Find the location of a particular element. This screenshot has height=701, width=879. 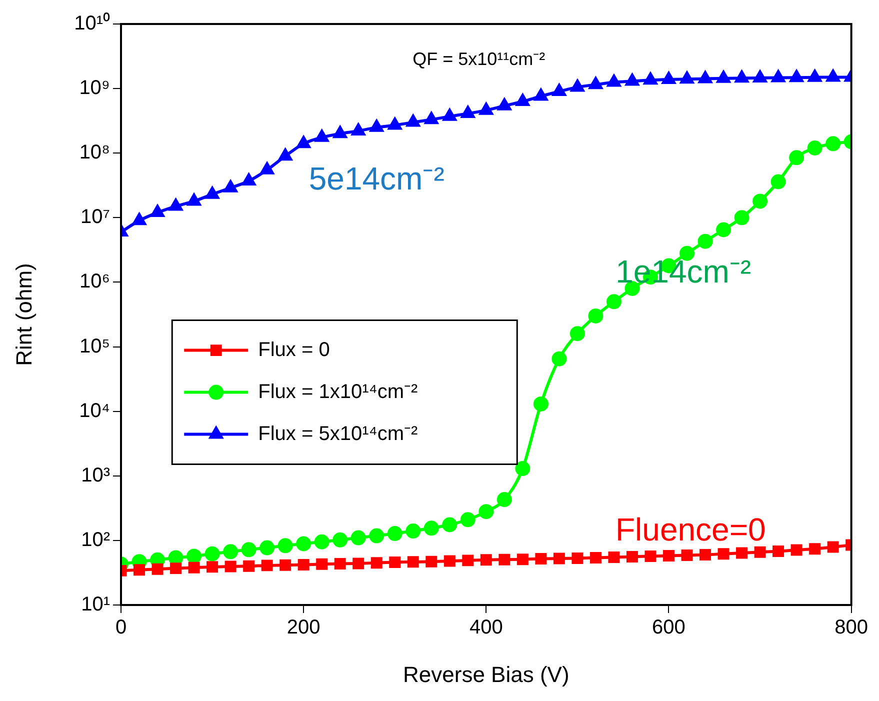

x-tick-label: 800 is located at coordinates (851, 627).